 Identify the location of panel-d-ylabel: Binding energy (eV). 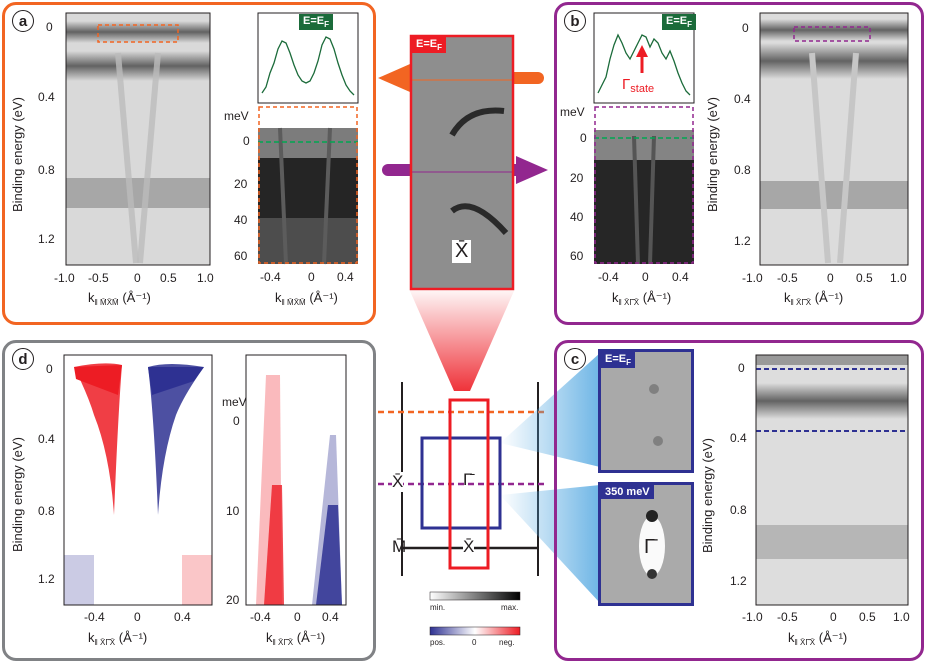
(17, 494).